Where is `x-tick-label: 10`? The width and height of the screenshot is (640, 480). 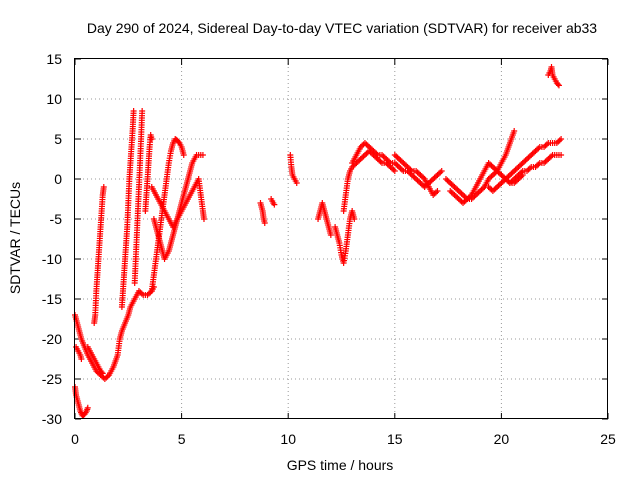
x-tick-label: 10 is located at coordinates (288, 439).